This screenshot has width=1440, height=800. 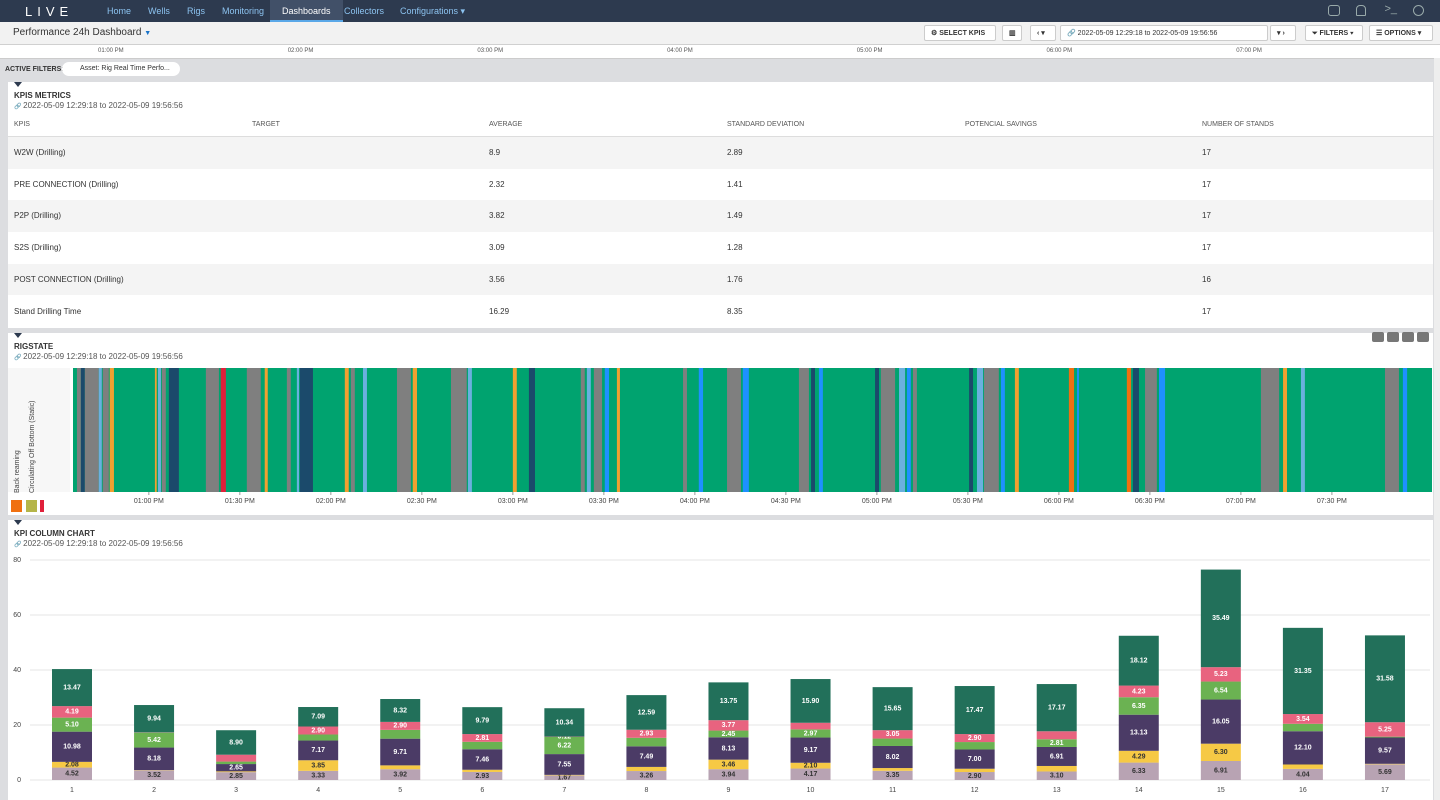 What do you see at coordinates (1043, 33) in the screenshot?
I see `prev-button: ‹ ▾` at bounding box center [1043, 33].